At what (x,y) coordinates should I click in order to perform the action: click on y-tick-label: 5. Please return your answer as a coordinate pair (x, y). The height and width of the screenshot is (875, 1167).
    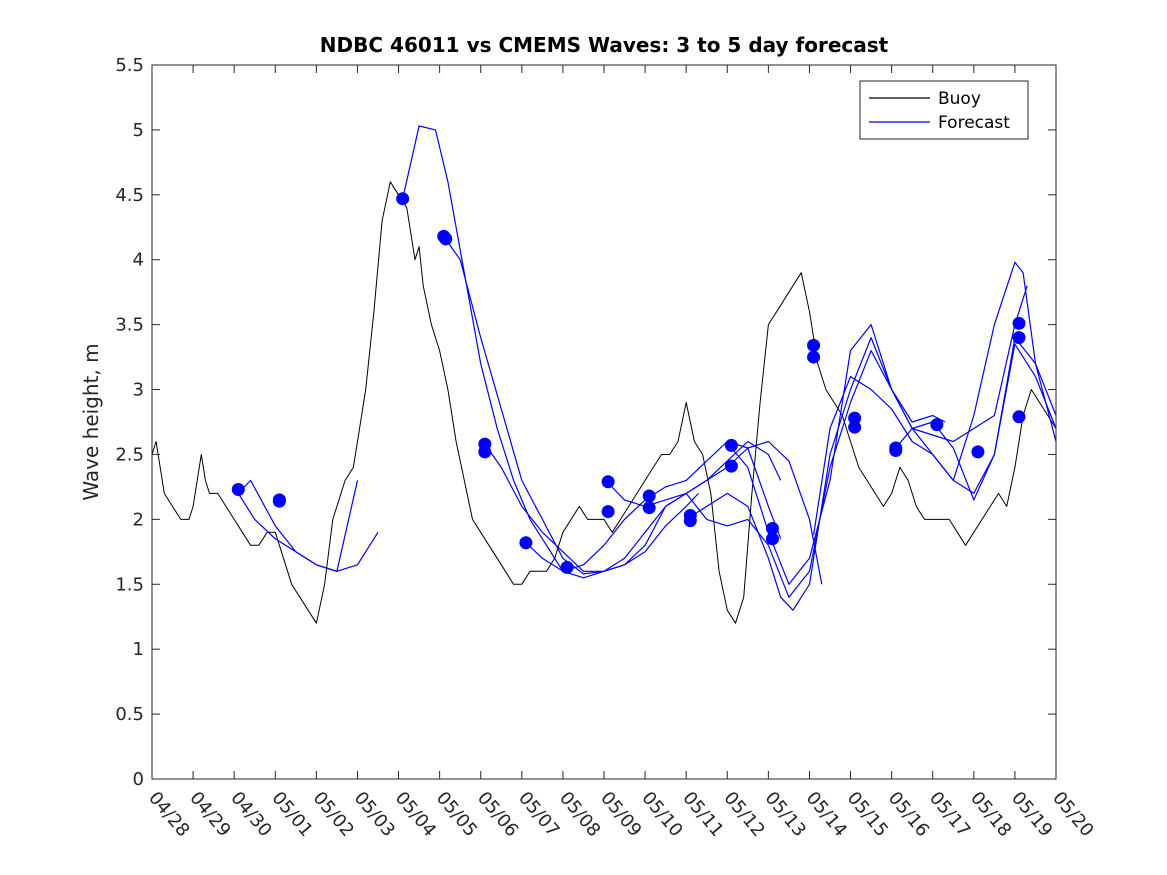
    Looking at the image, I should click on (138, 130).